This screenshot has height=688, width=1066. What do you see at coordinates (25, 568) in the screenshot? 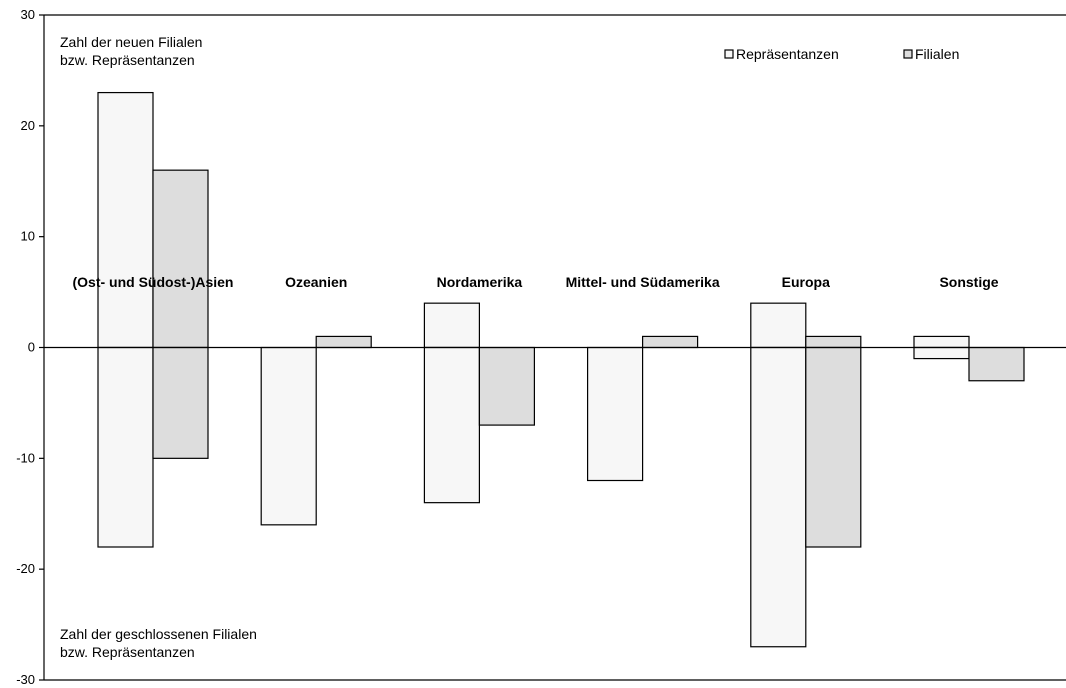
I see `y-tick-label: -20` at bounding box center [25, 568].